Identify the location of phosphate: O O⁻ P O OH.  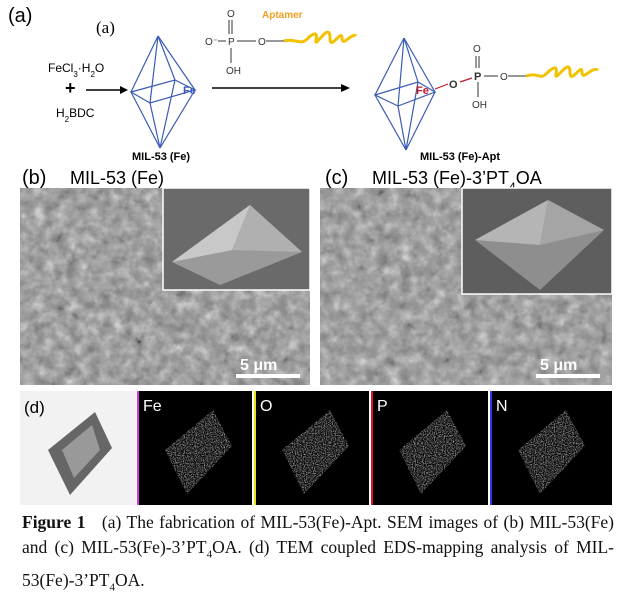
(235, 43).